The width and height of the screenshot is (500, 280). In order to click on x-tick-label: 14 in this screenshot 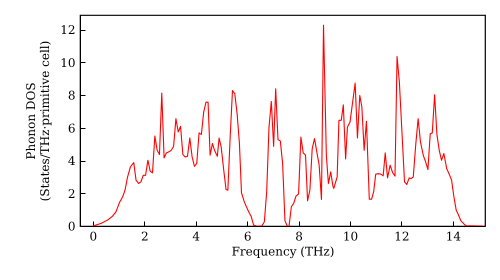, I will do `click(454, 237)`.